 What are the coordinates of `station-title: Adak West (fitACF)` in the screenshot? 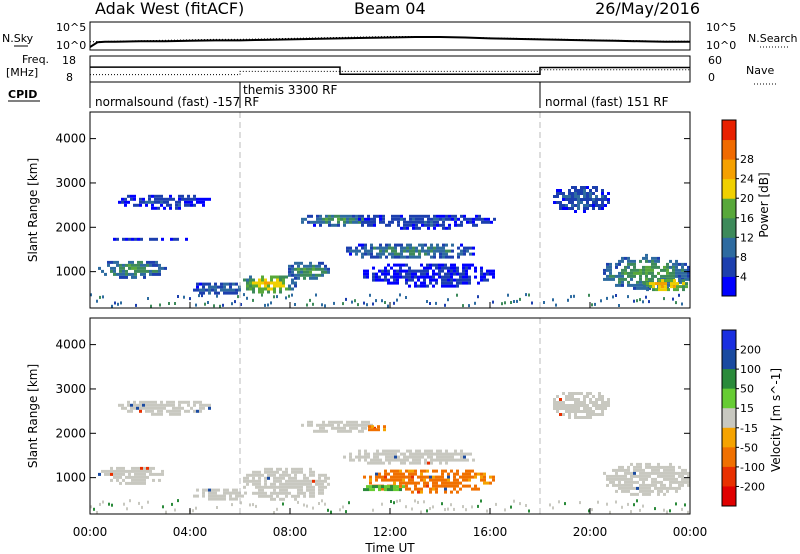 It's located at (169, 9).